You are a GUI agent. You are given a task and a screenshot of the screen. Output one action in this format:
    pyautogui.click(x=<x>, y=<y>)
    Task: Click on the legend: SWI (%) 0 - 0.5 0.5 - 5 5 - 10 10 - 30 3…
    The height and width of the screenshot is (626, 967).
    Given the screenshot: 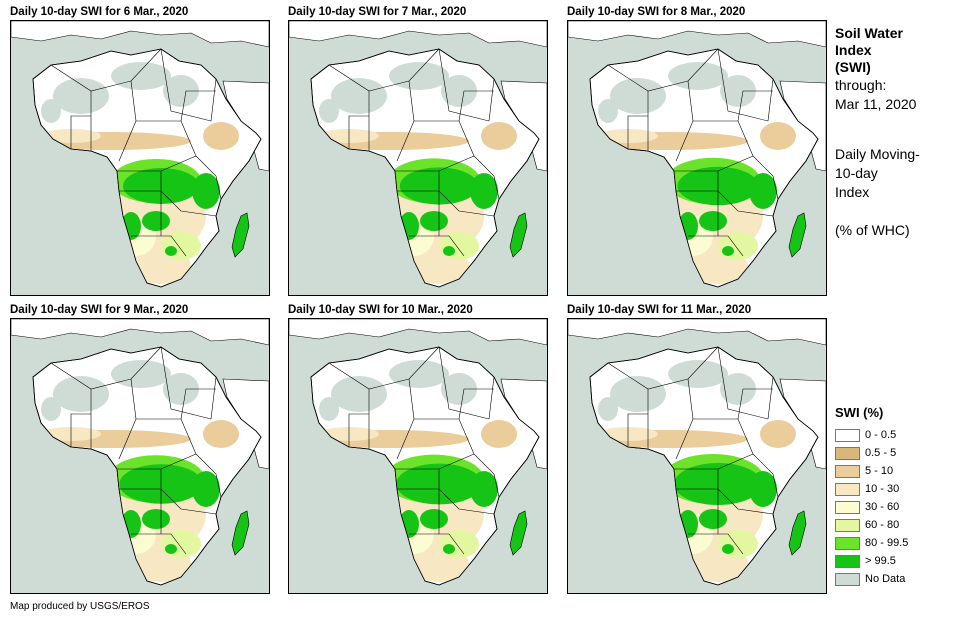 What is the action you would take?
    pyautogui.click(x=900, y=496)
    